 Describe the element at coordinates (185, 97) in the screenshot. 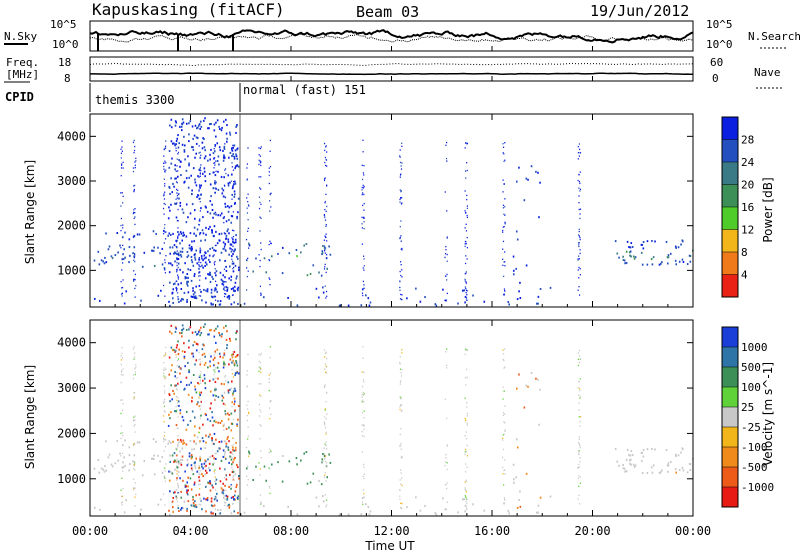

I see `cpid-panel: CPID themis 3300 normal (fast) 151` at that location.